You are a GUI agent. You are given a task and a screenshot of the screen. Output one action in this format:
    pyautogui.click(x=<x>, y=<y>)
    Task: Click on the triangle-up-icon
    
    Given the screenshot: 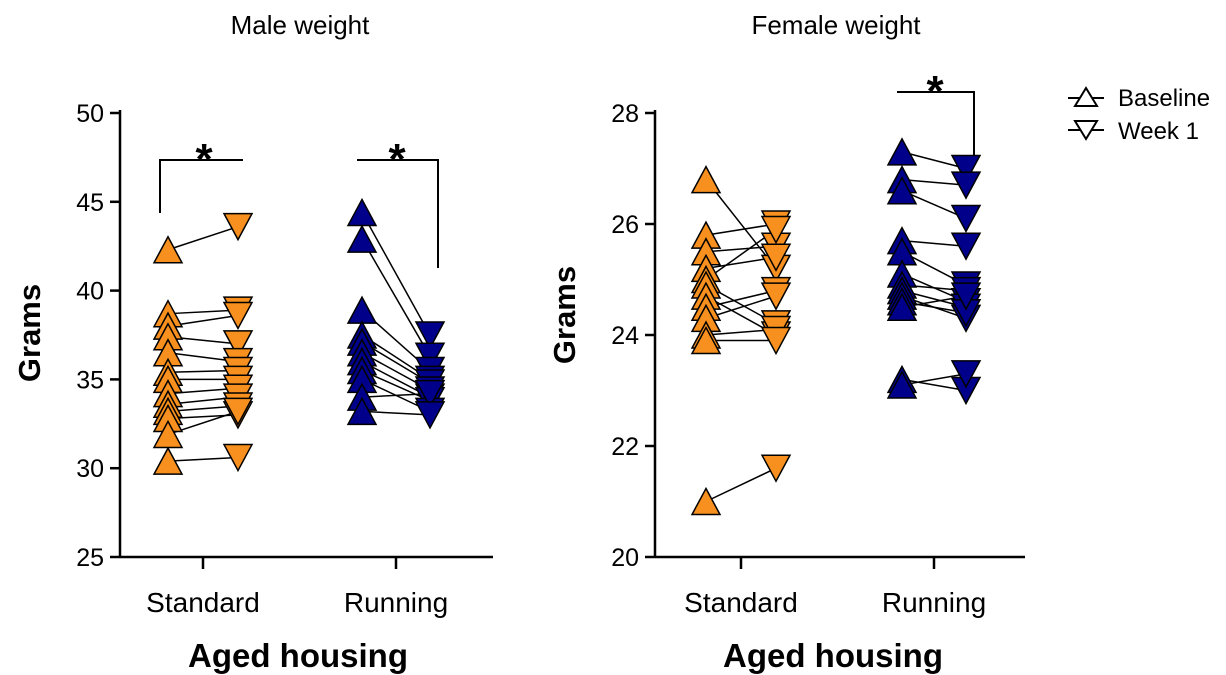 What is the action you would take?
    pyautogui.click(x=1086, y=96)
    